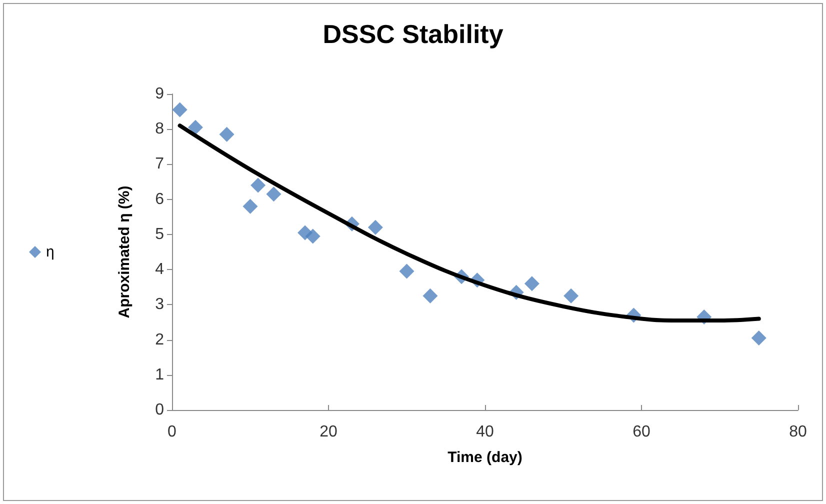 This screenshot has height=504, width=826. What do you see at coordinates (798, 432) in the screenshot?
I see `x-tick-label: 80` at bounding box center [798, 432].